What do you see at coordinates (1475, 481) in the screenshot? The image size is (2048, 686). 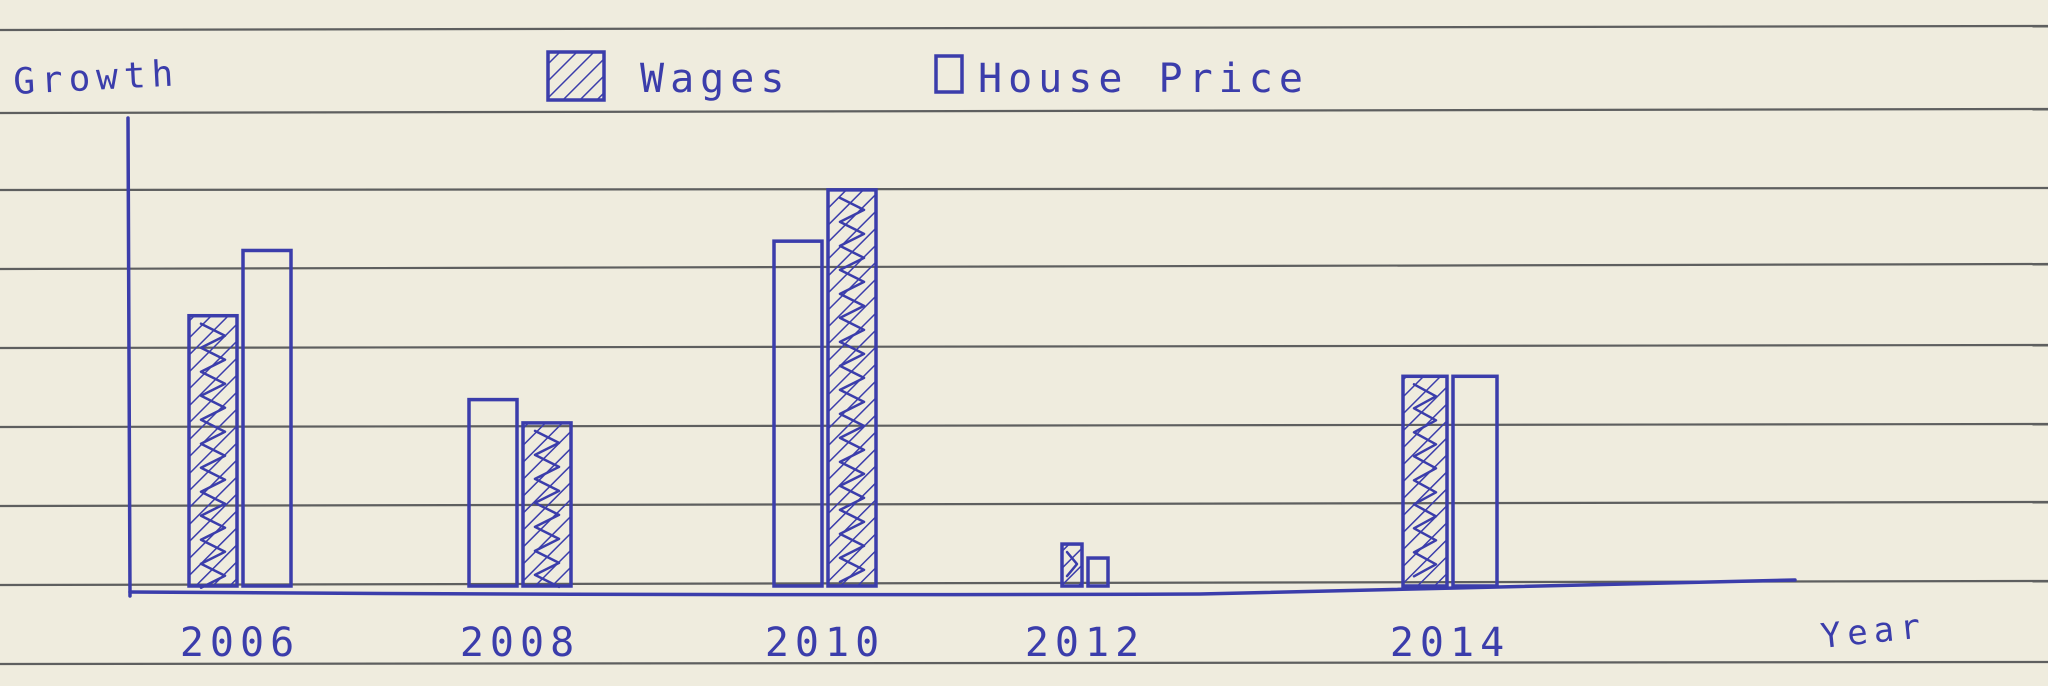 I see `bar-house-price-2014` at bounding box center [1475, 481].